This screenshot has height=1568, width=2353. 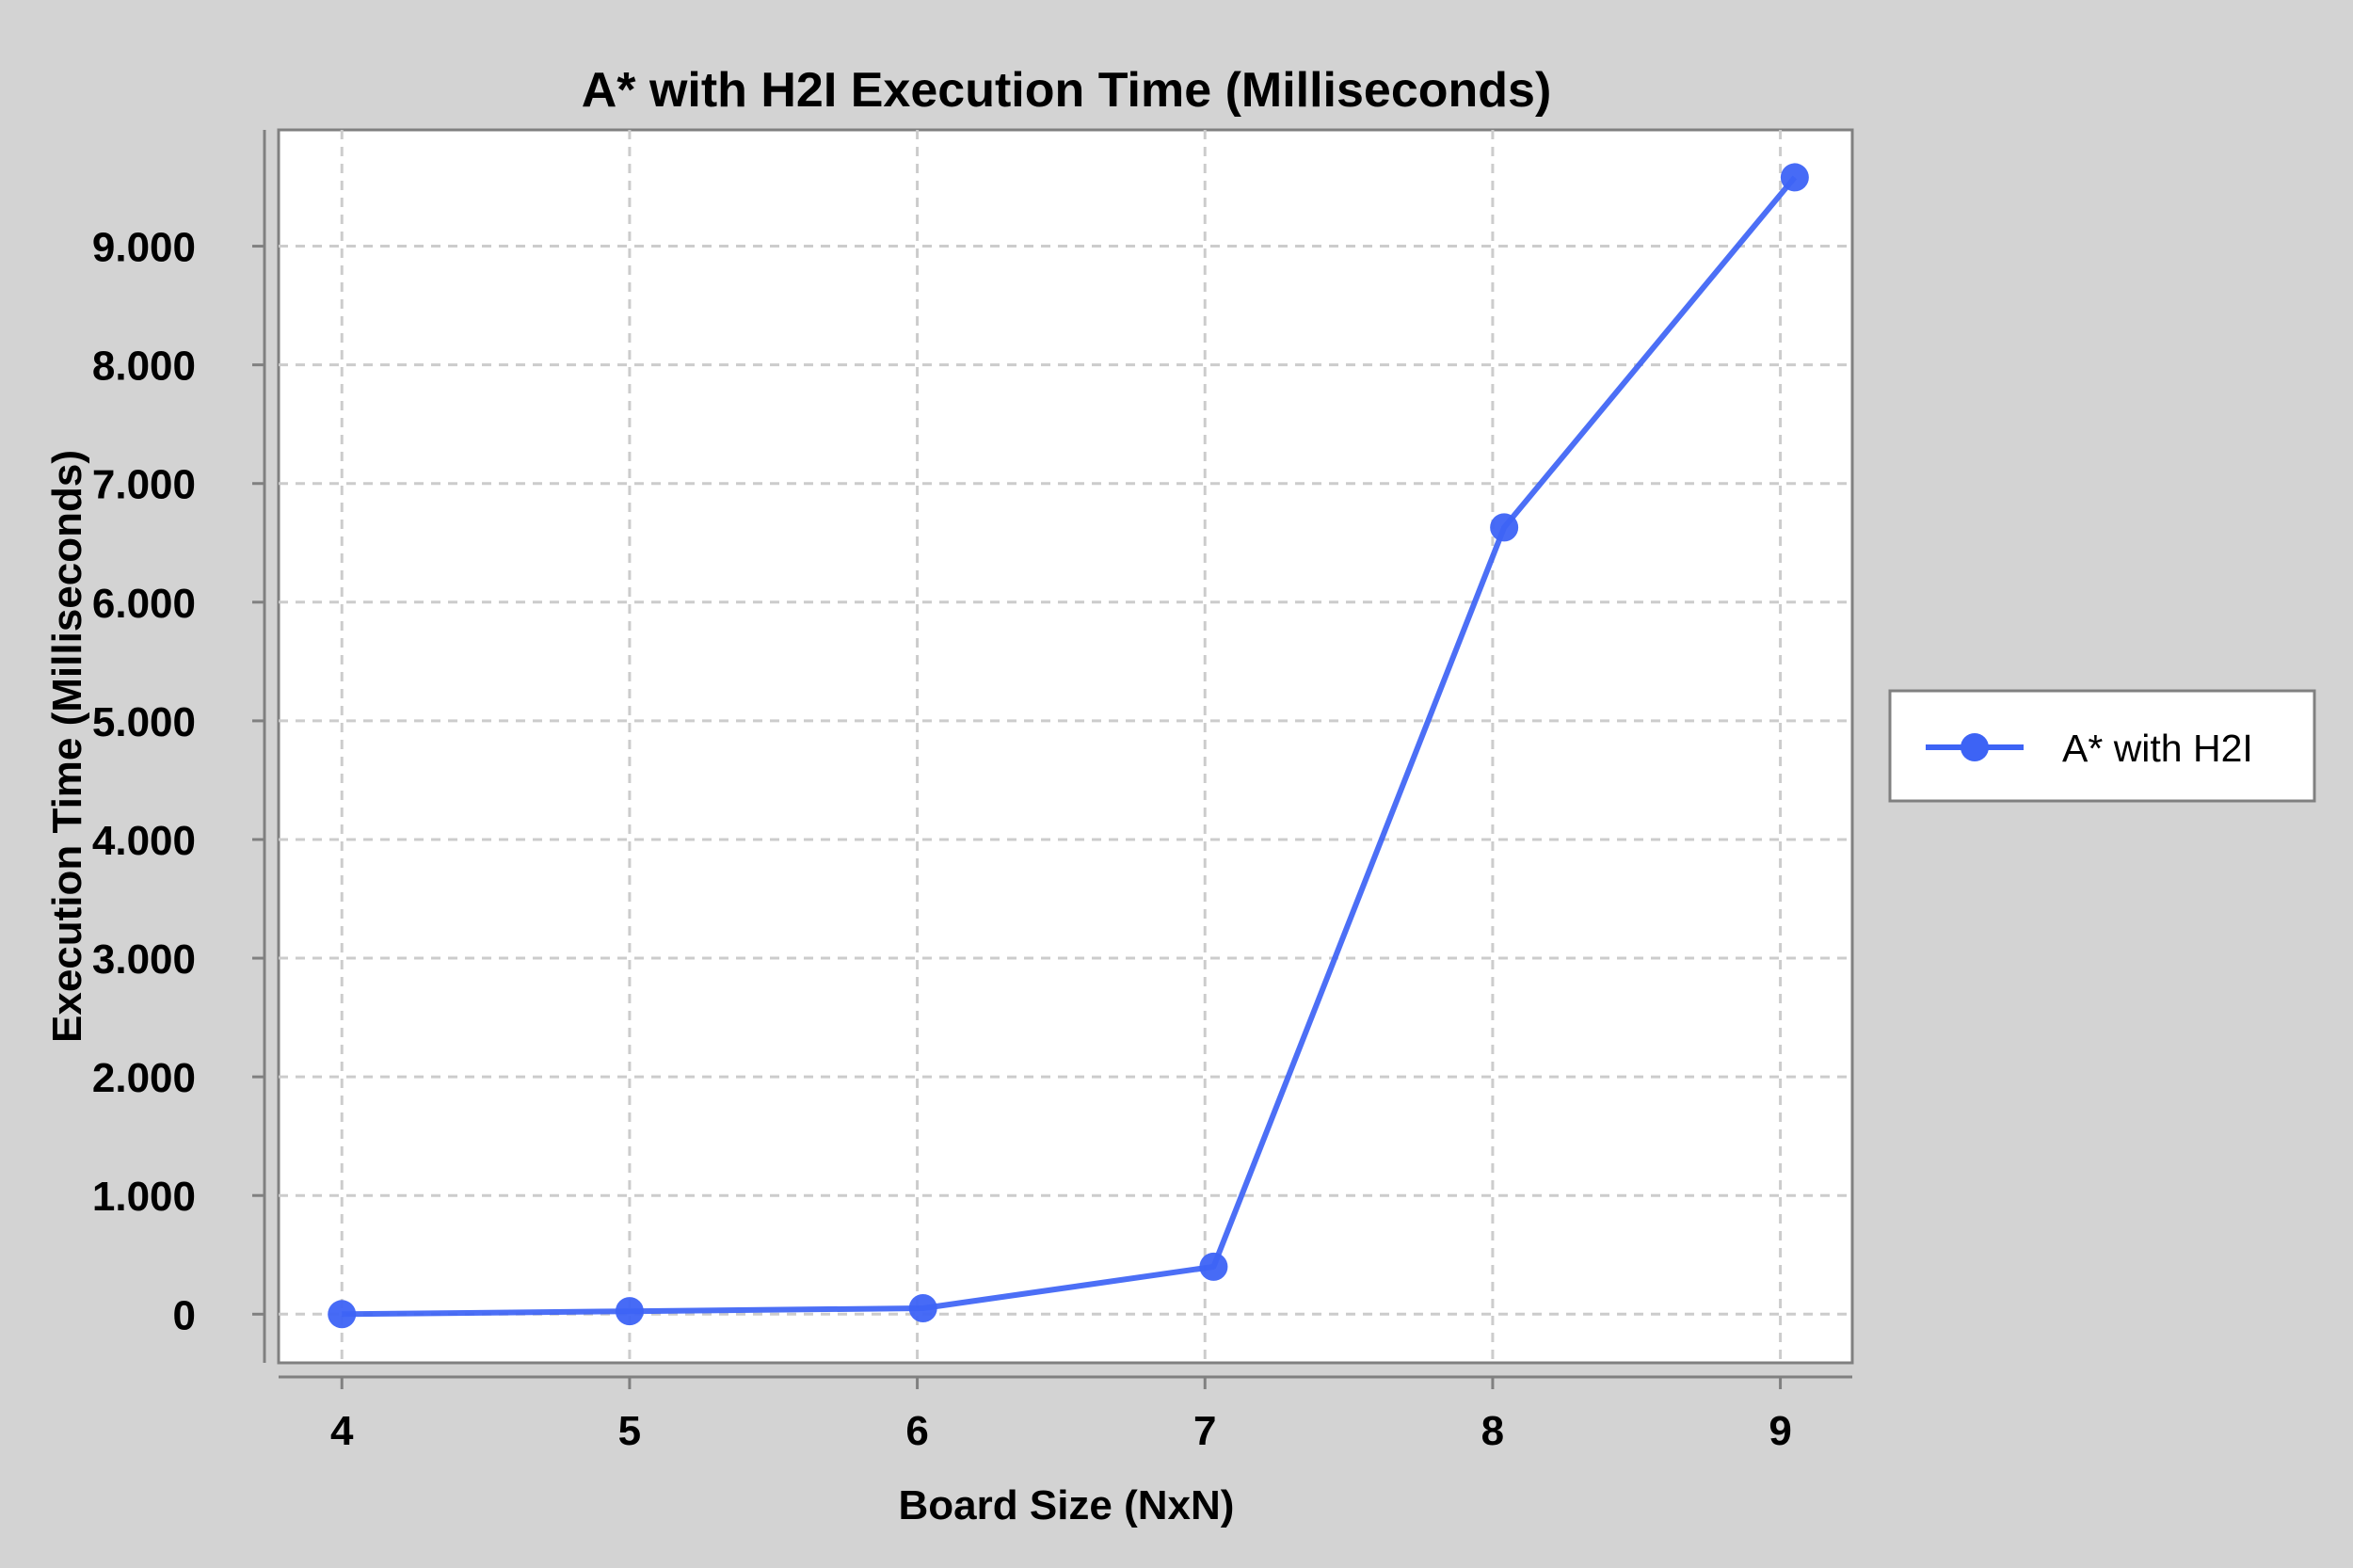 What do you see at coordinates (144, 485) in the screenshot?
I see `y-tick-label: 7.000` at bounding box center [144, 485].